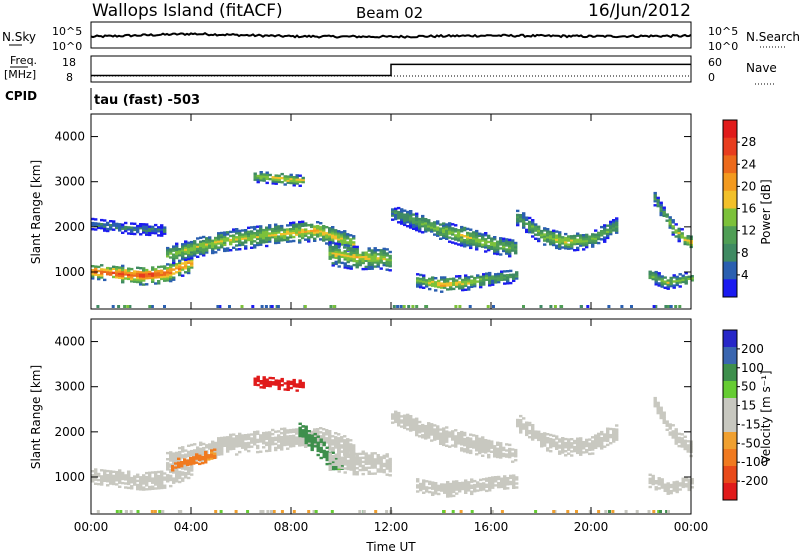  I want to click on y-tick-label: 2000, so click(69, 227).